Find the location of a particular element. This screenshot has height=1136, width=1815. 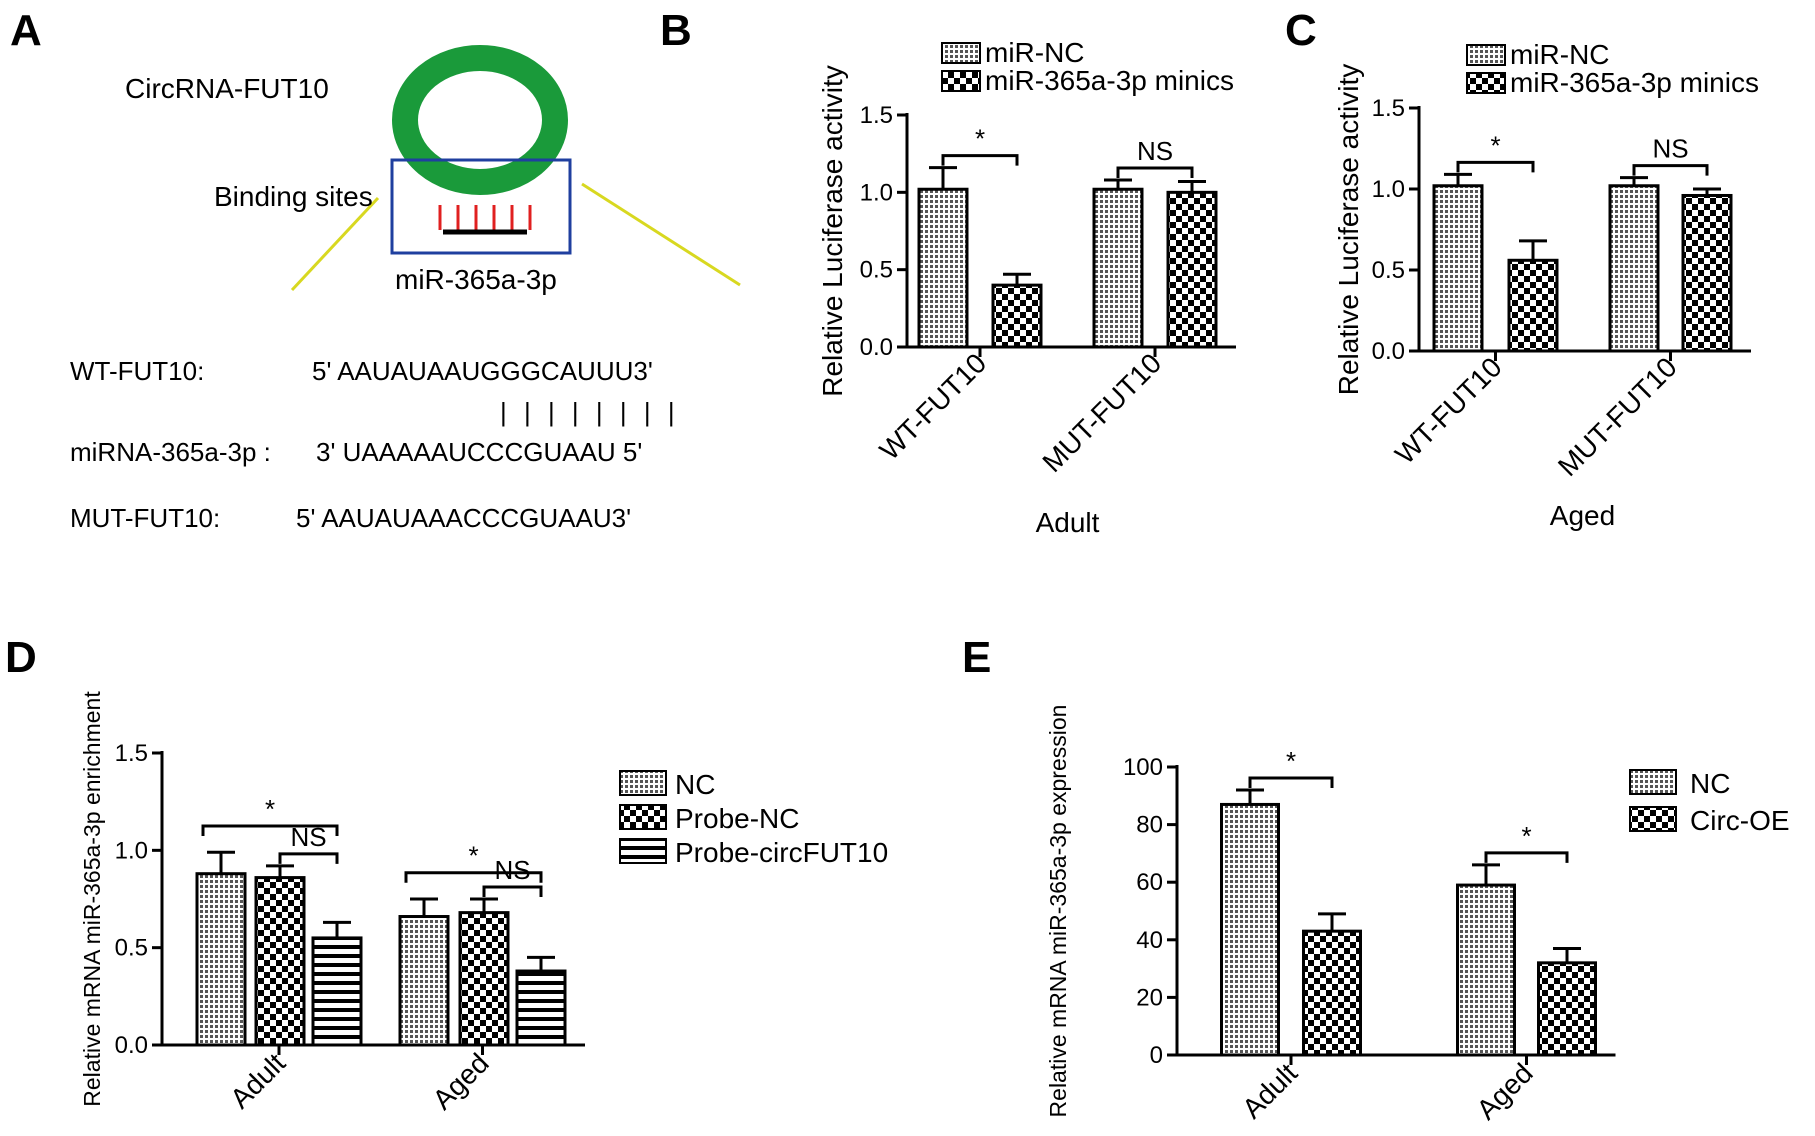

y-tick-label: 60 is located at coordinates (1149, 882).